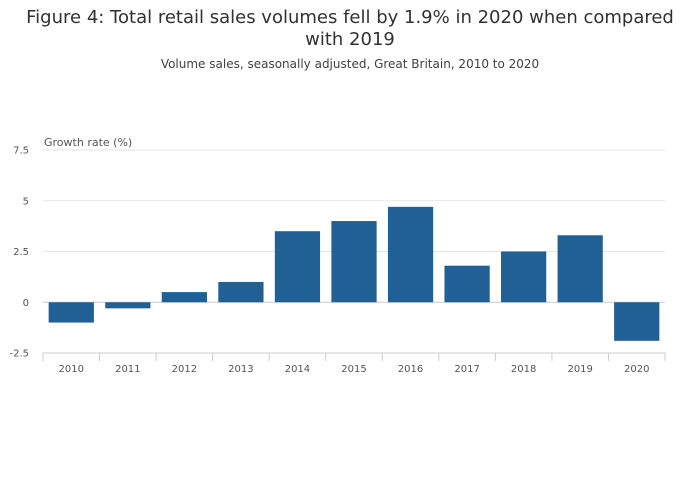 The image size is (700, 502). What do you see at coordinates (354, 262) in the screenshot?
I see `bar-2015` at bounding box center [354, 262].